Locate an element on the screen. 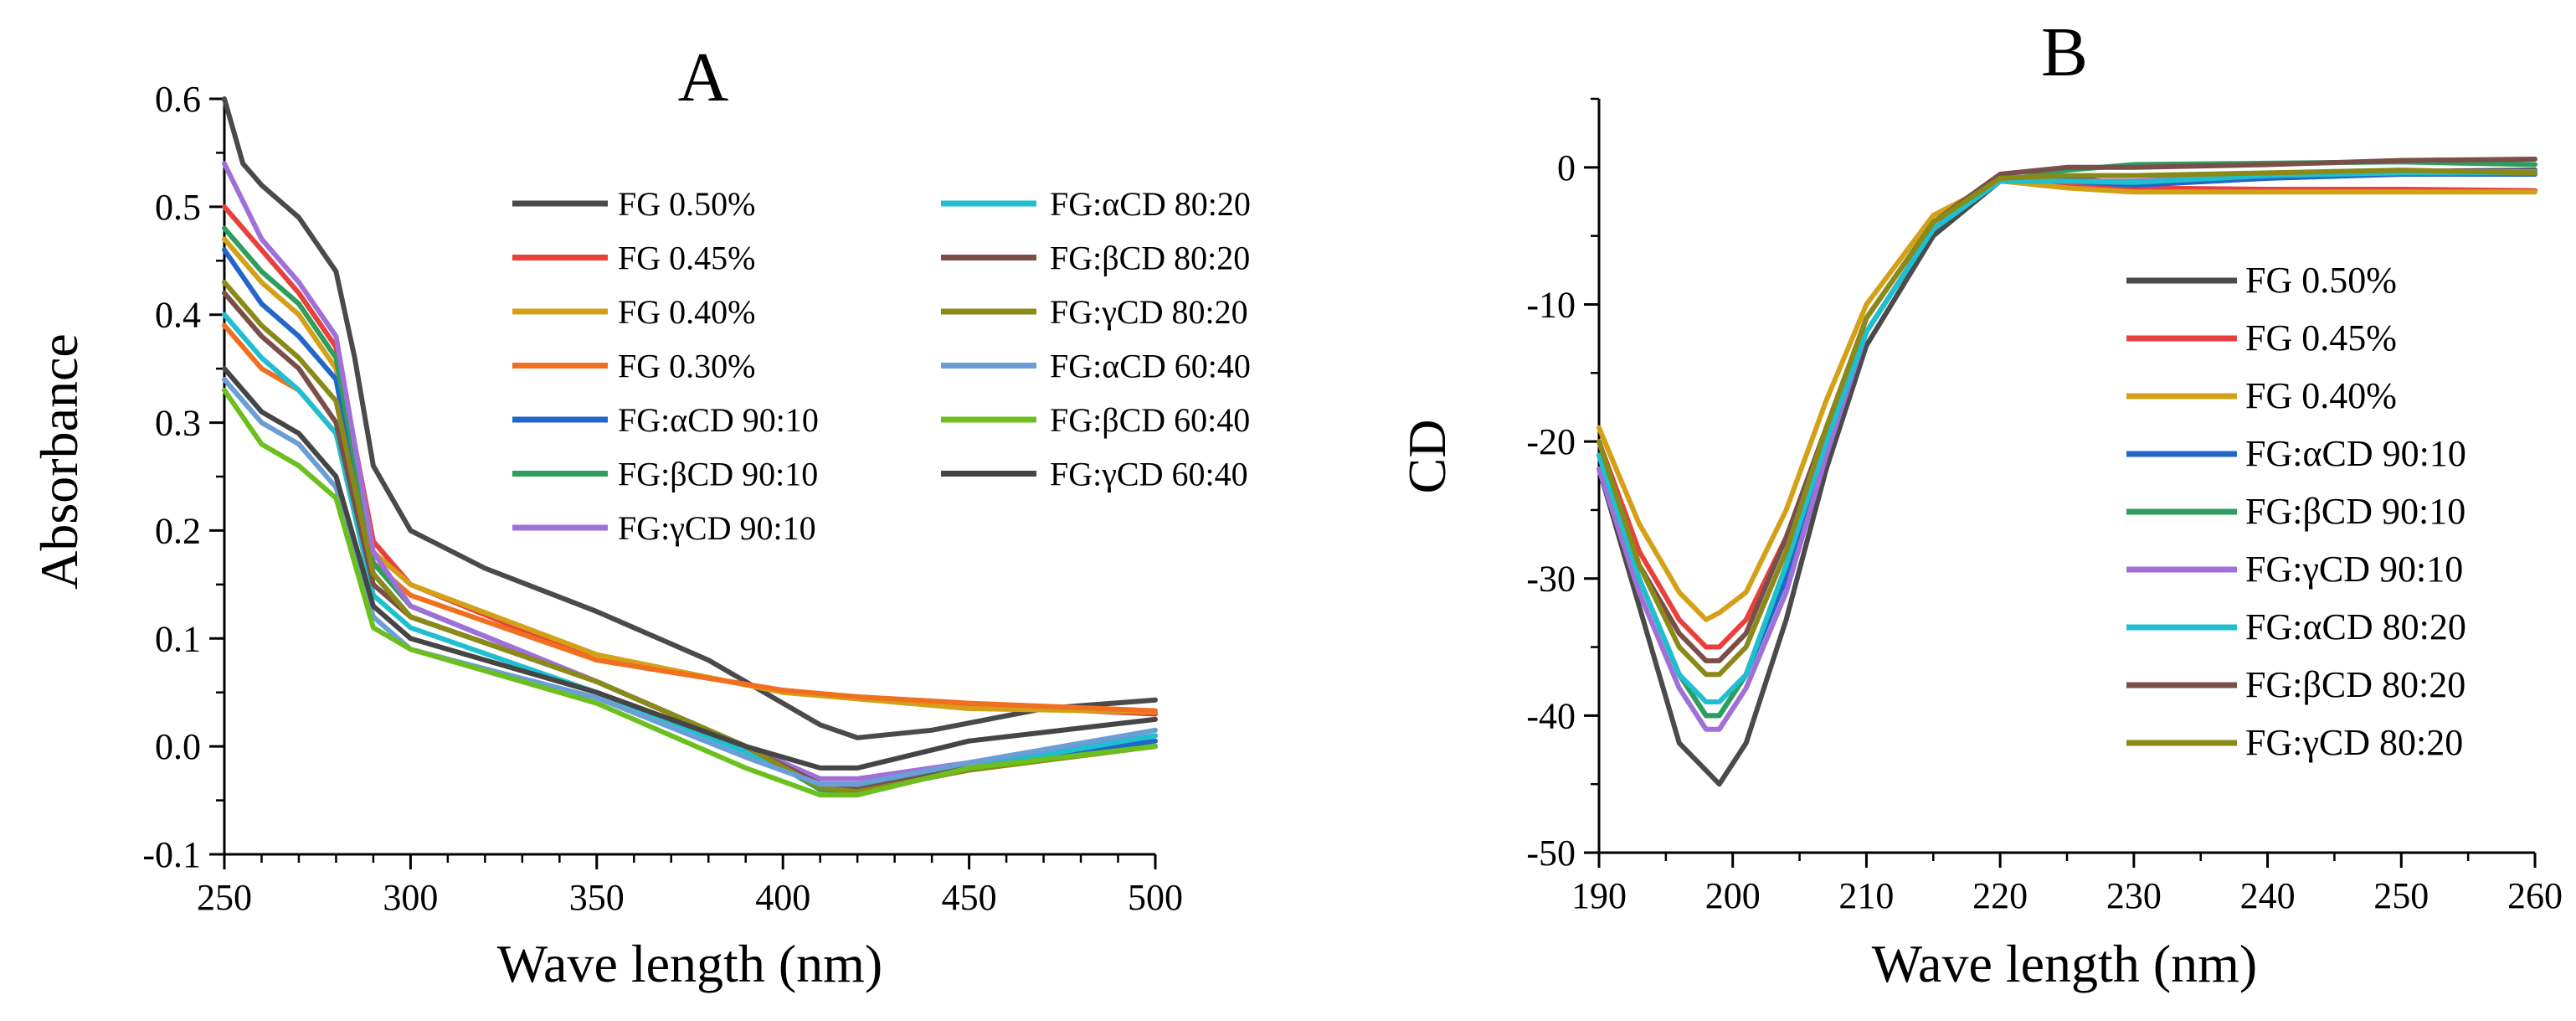 The height and width of the screenshot is (1021, 2576). y-tick-label: 0.3 is located at coordinates (178, 423).